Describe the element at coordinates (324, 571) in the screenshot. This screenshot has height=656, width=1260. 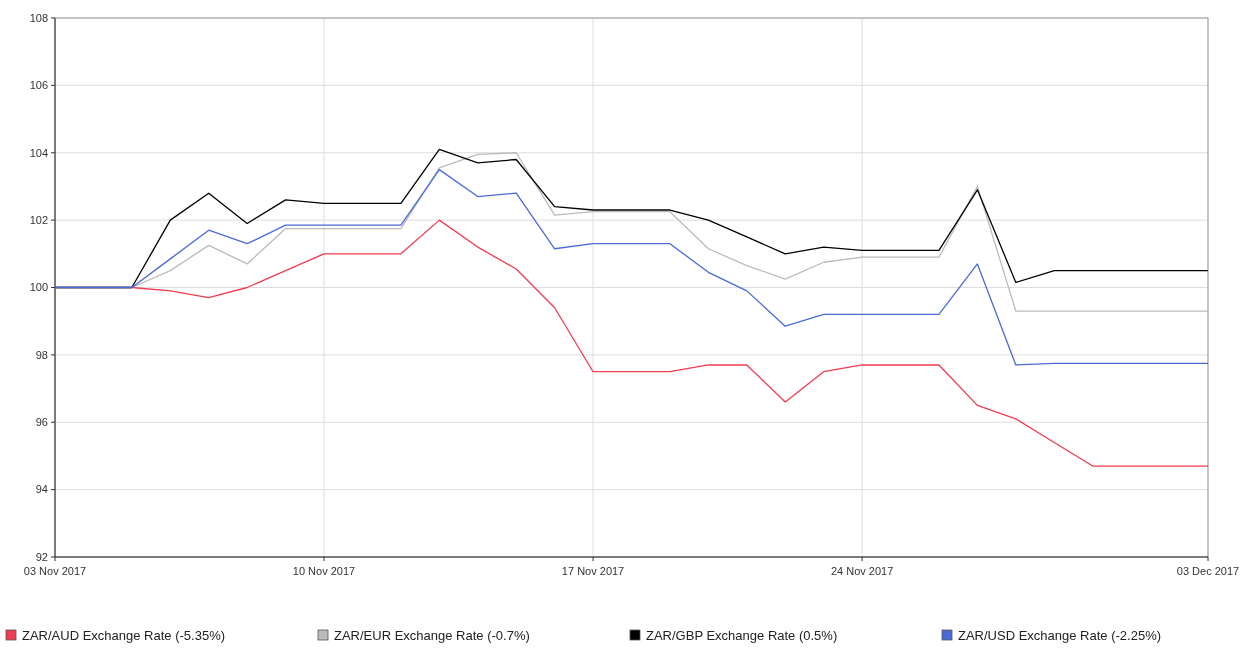
I see `x-tick-label: 10 Nov 2017` at that location.